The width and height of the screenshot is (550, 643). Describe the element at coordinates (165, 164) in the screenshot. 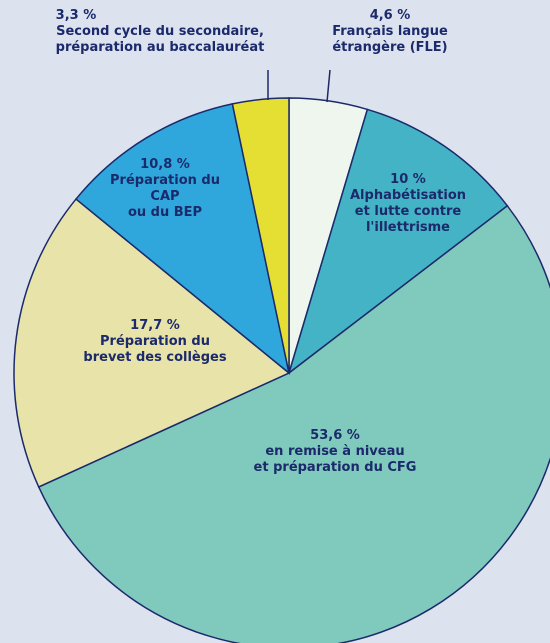

I see `value-label: 10,8 %` at that location.